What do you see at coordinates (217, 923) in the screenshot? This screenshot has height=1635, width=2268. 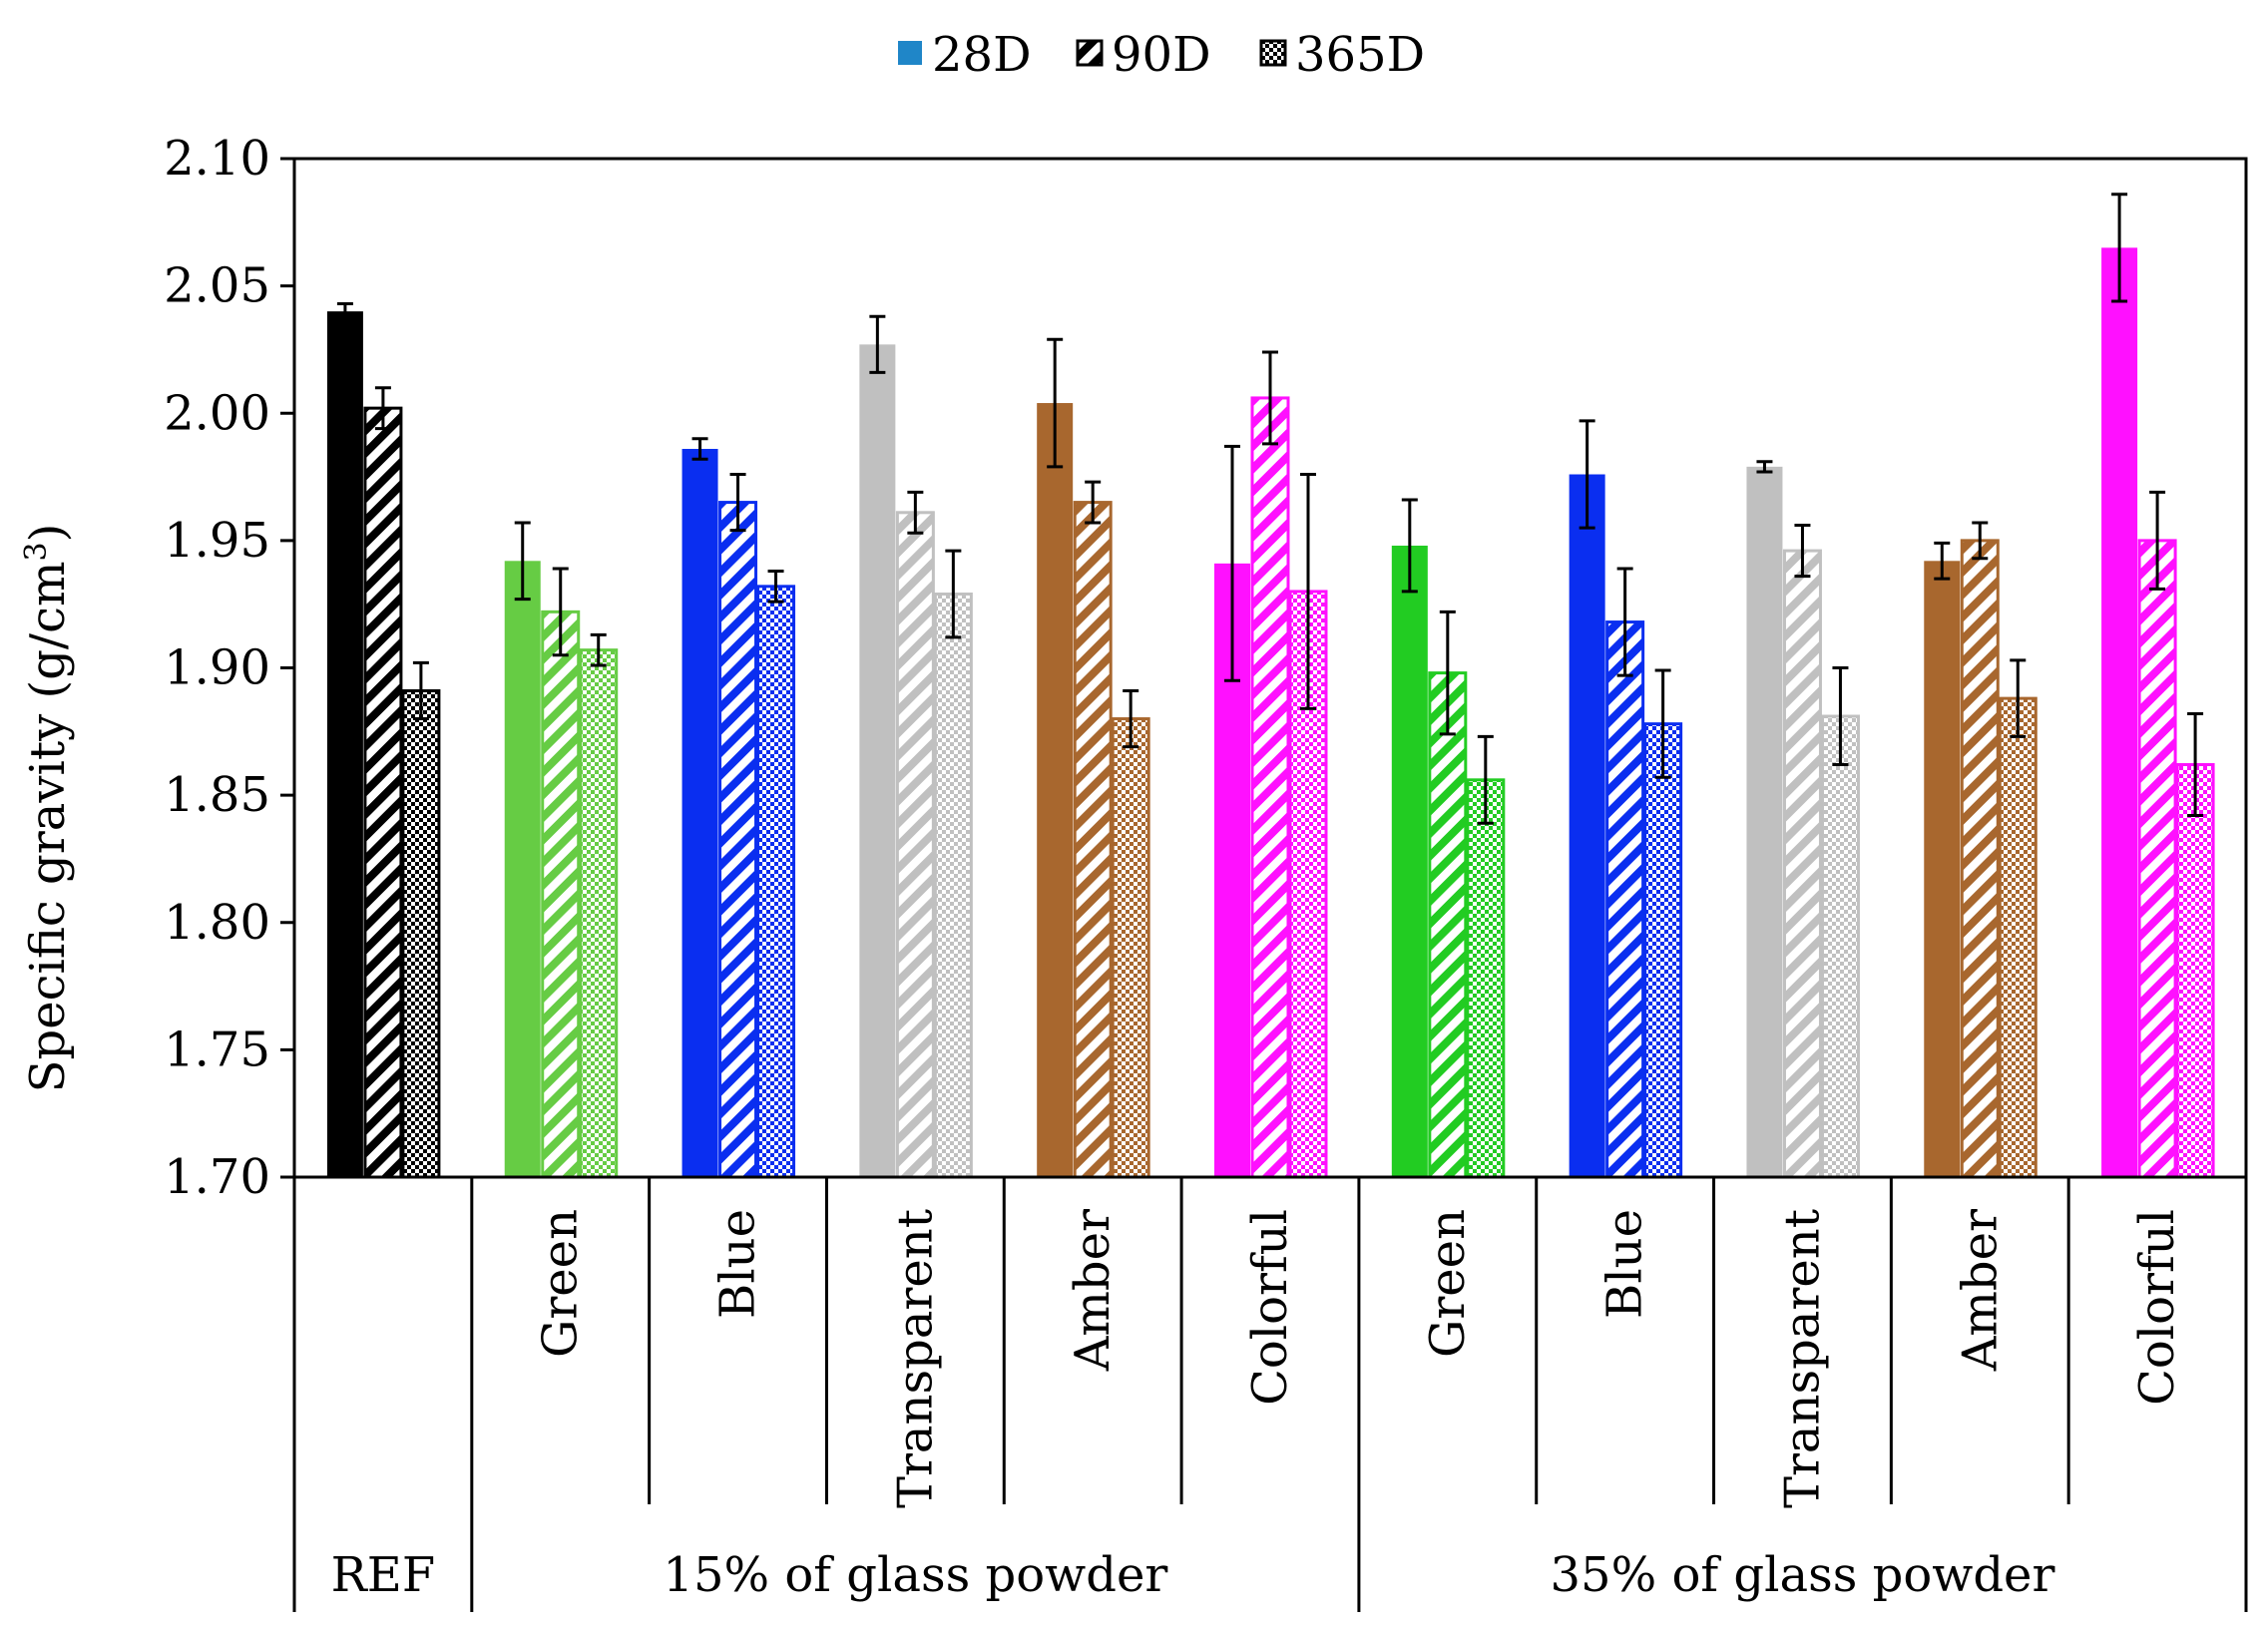 I see `y-tick-label: 1.80` at bounding box center [217, 923].